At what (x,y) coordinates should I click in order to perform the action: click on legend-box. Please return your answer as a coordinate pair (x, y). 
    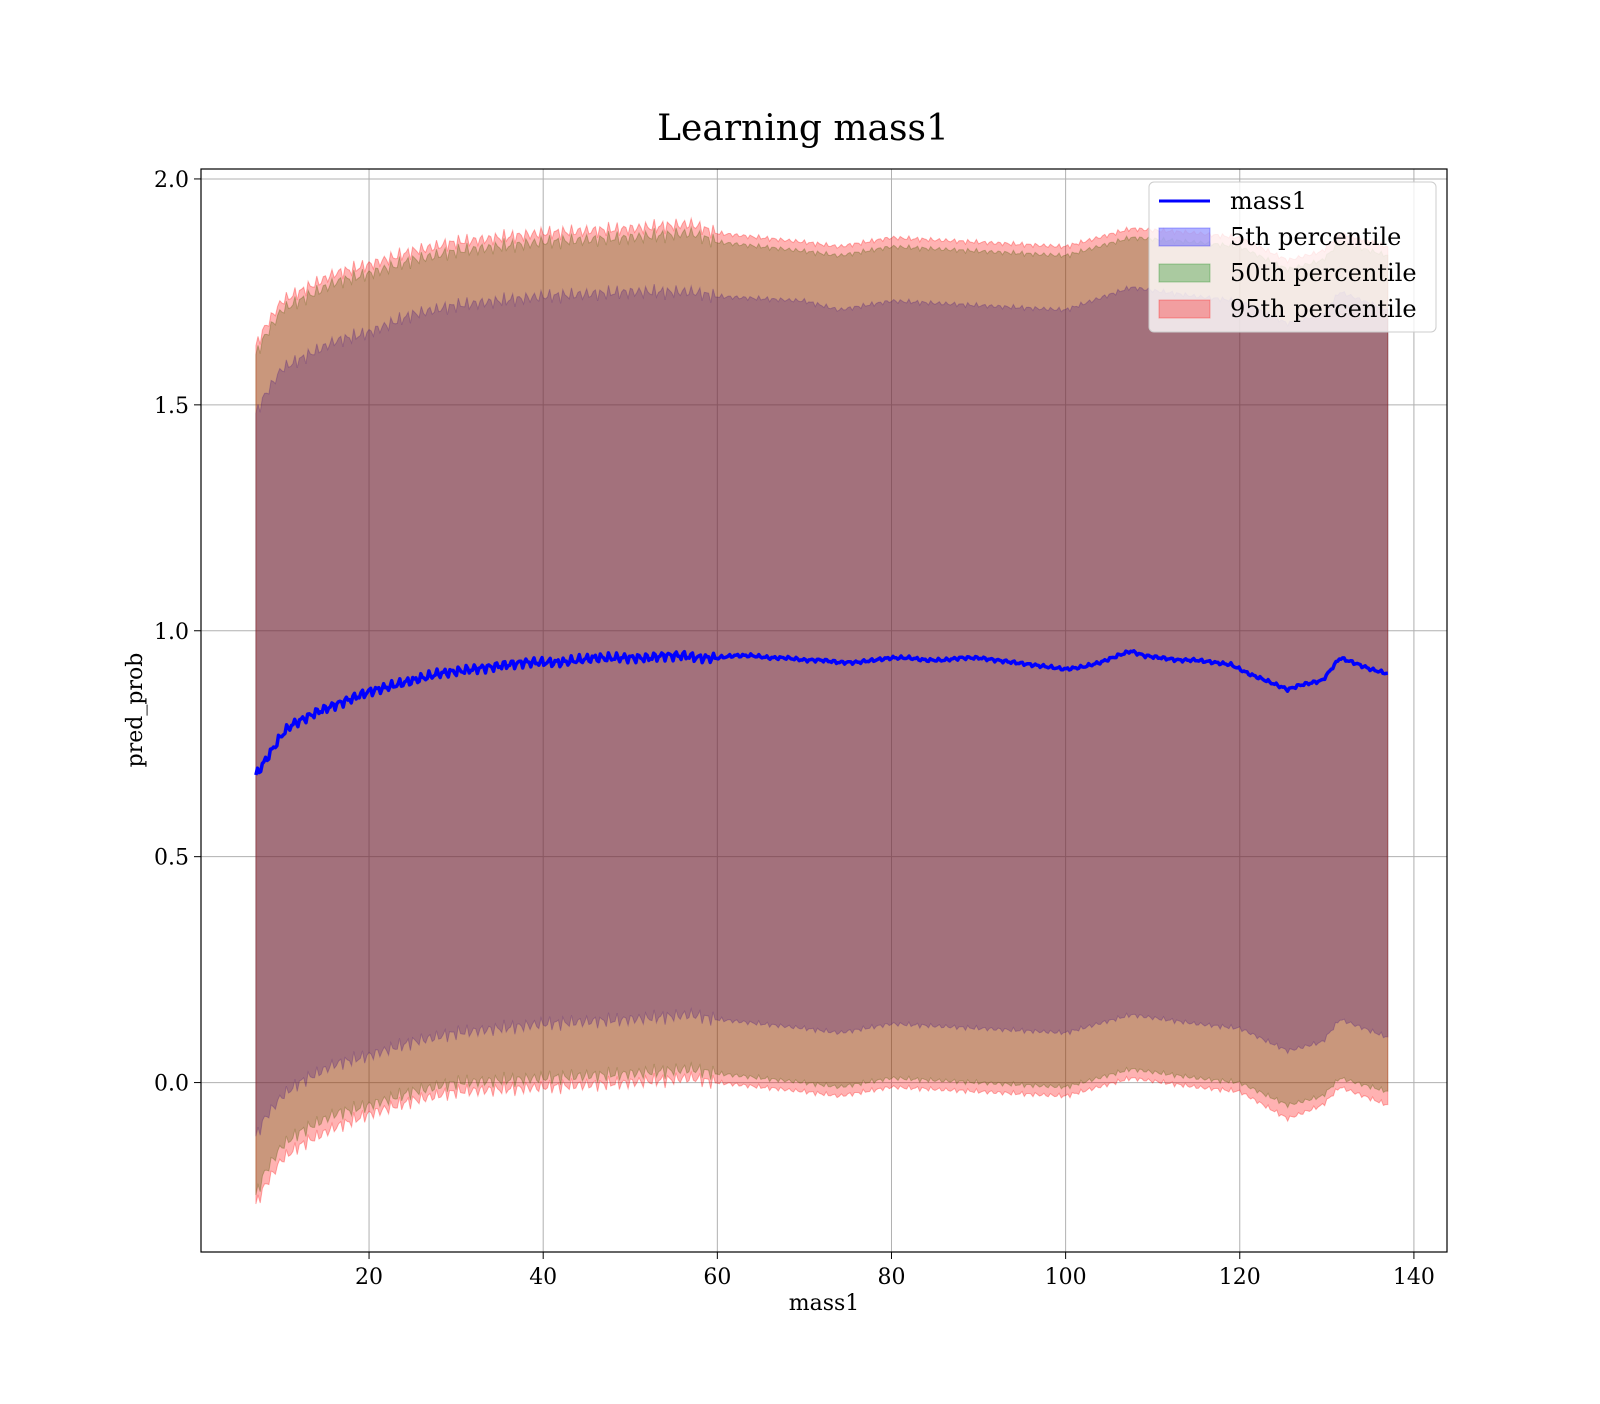
    Looking at the image, I should click on (1292, 257).